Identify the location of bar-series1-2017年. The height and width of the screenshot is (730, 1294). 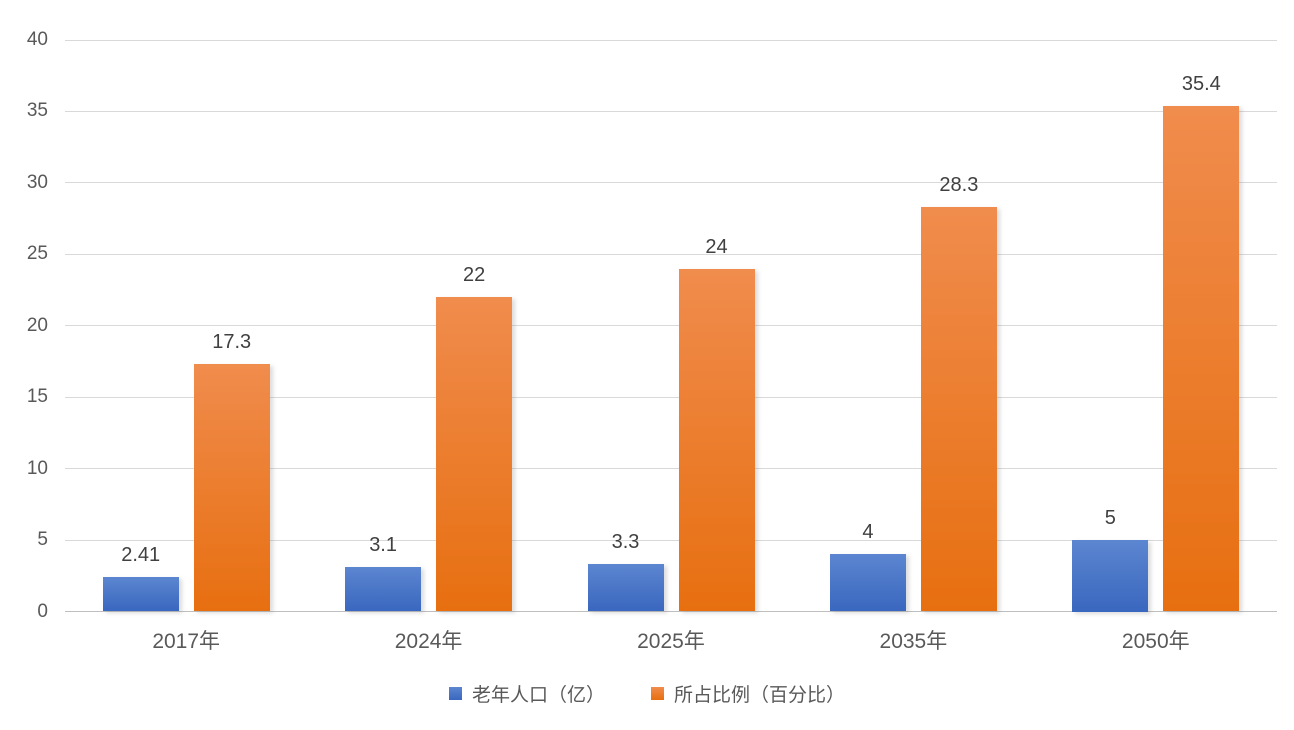
(140, 594).